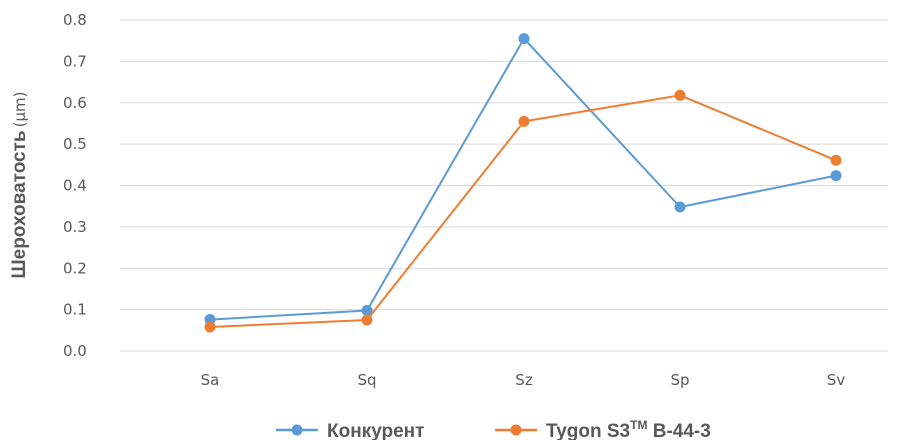  What do you see at coordinates (297, 430) in the screenshot?
I see `legend-marker-konkurent` at bounding box center [297, 430].